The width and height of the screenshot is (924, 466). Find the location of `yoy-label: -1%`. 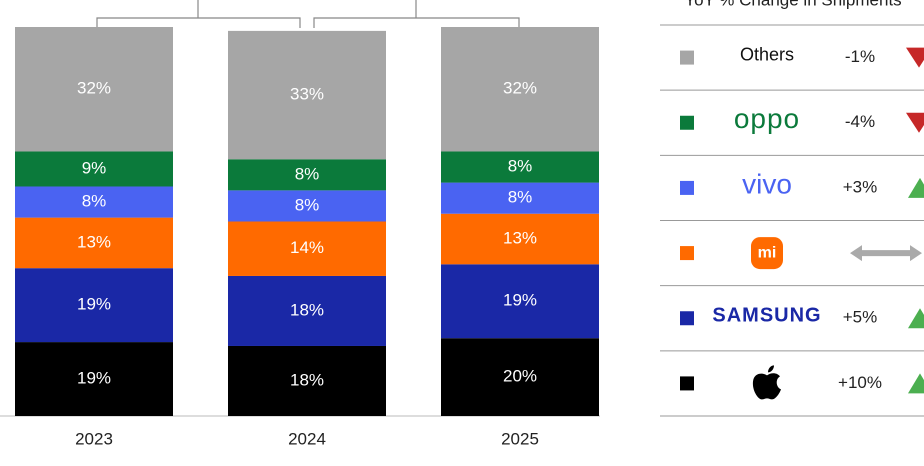

yoy-label: -1% is located at coordinates (860, 56).